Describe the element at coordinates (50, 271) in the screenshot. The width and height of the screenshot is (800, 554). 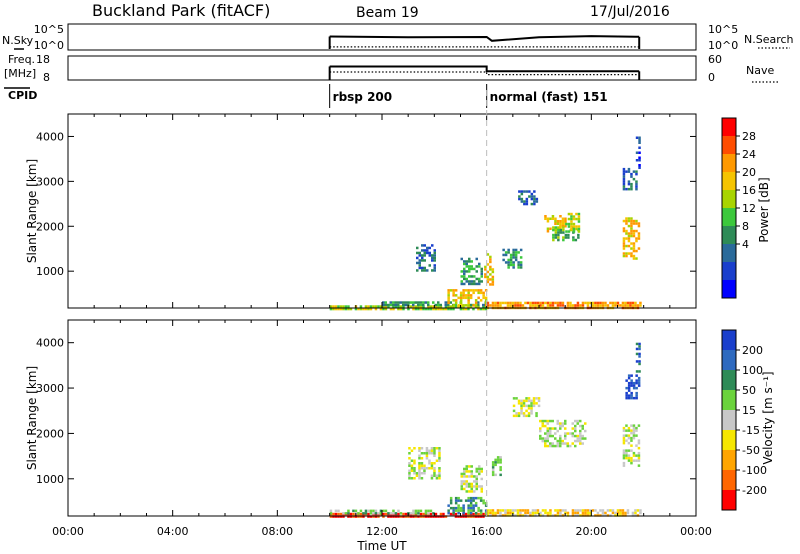
I see `y-tick-label-0: 1000` at that location.